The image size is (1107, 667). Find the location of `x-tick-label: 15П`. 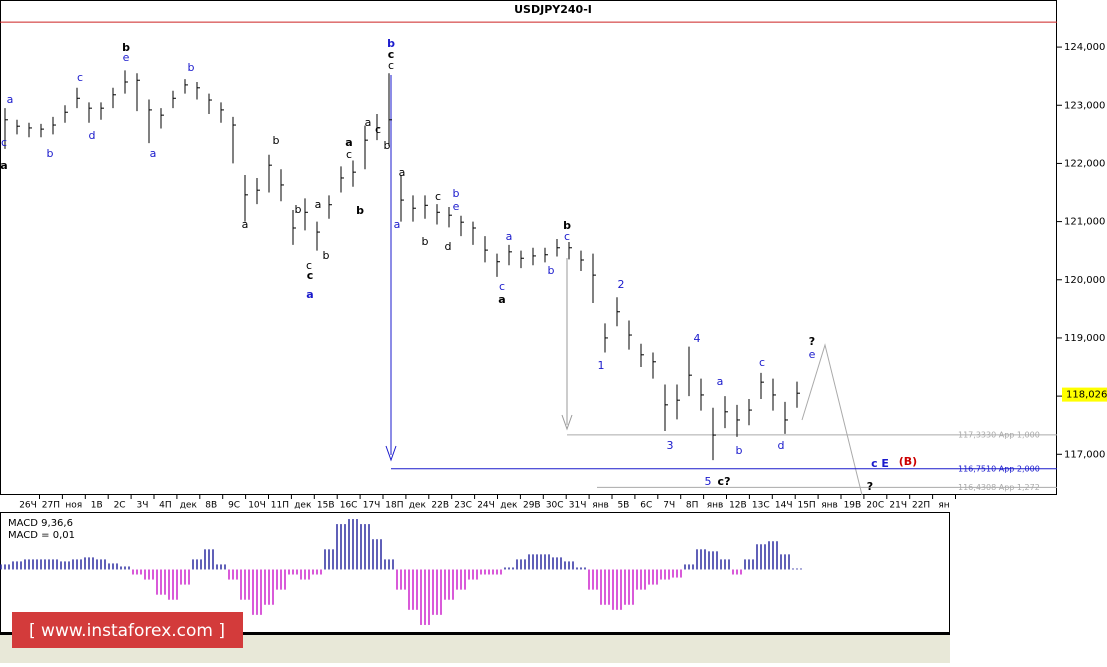

x-tick-label: 15П is located at coordinates (806, 506).